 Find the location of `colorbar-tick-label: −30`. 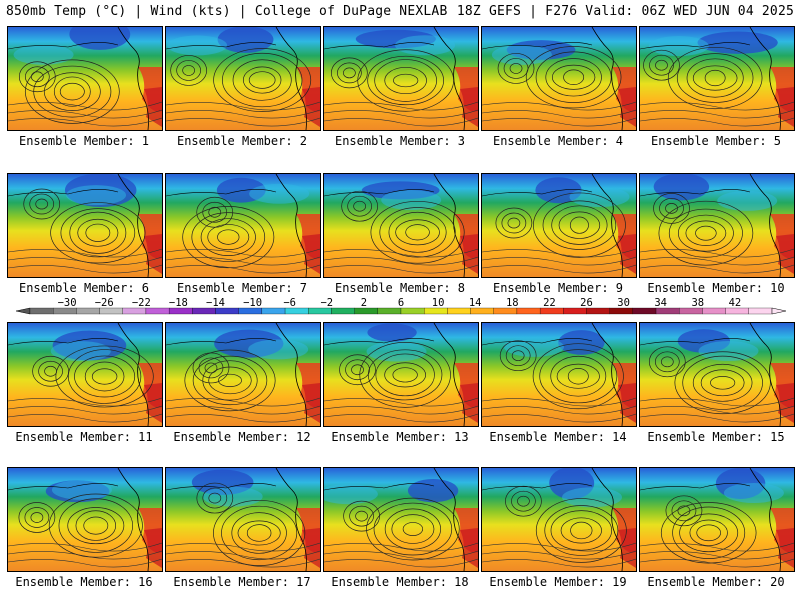

colorbar-tick-label: −30 is located at coordinates (67, 303).